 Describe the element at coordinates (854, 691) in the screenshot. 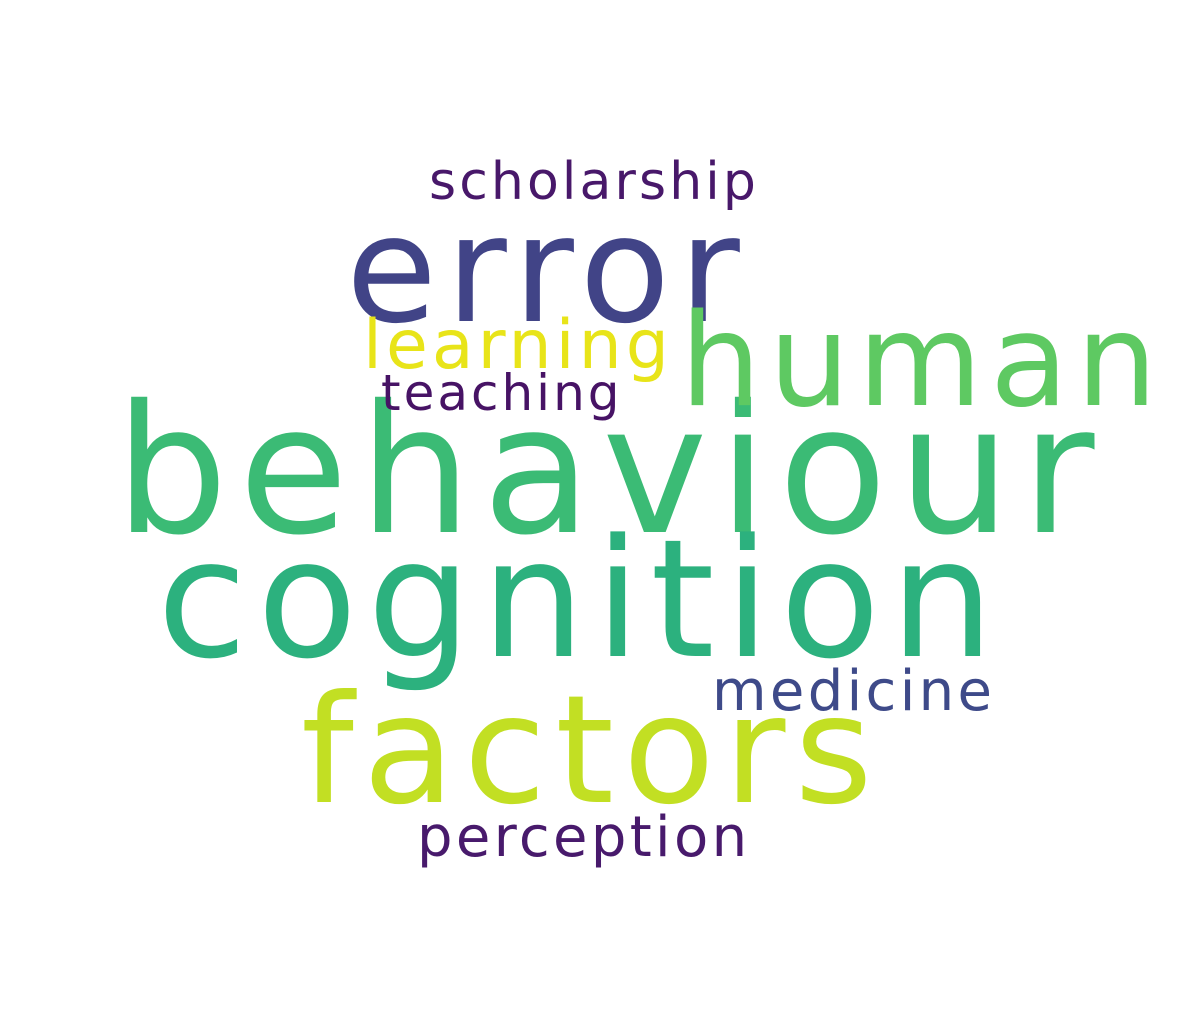

I see `word-medicine: medicine` at that location.